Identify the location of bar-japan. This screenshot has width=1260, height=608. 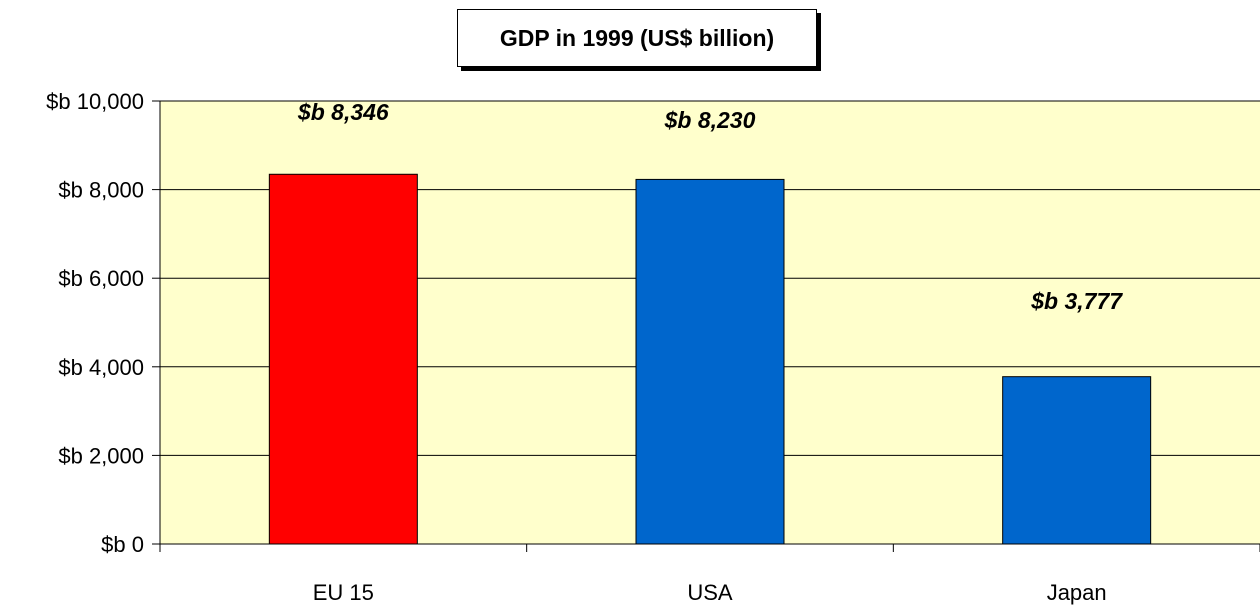
(1077, 460).